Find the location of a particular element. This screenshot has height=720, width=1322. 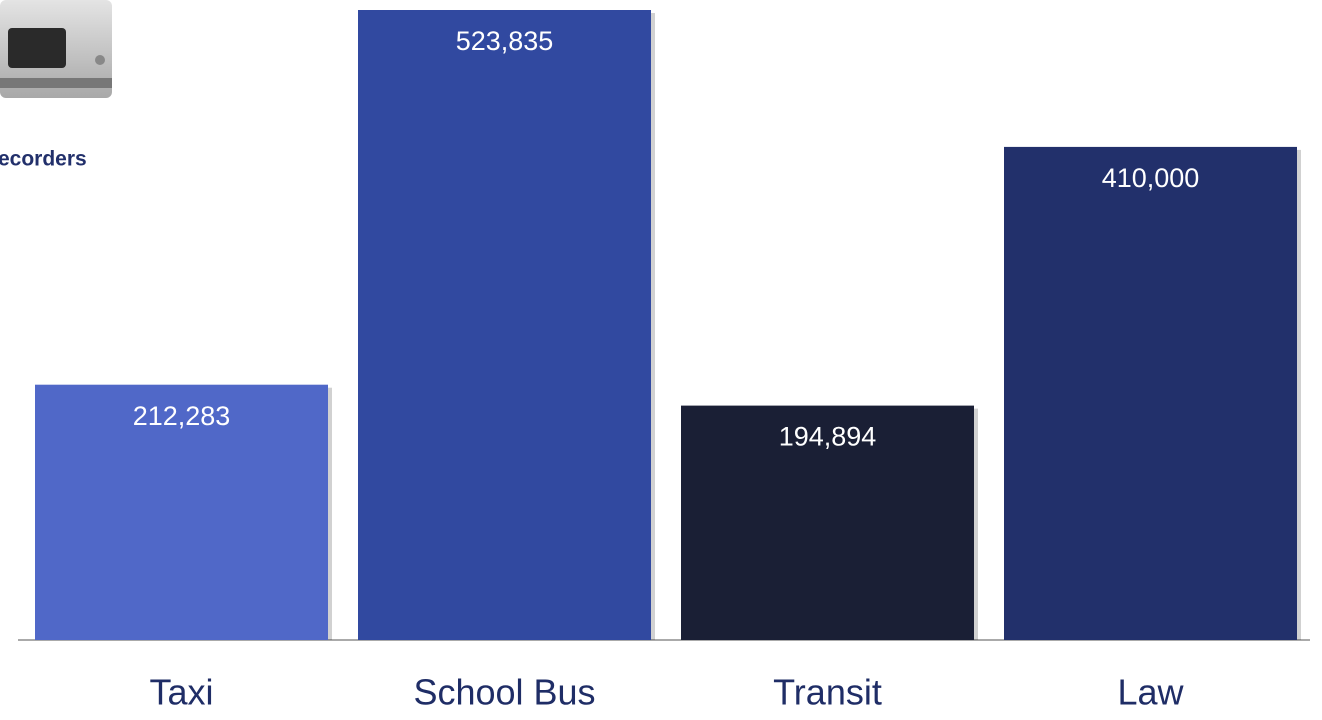

category-label: Taxi is located at coordinates (181, 692).